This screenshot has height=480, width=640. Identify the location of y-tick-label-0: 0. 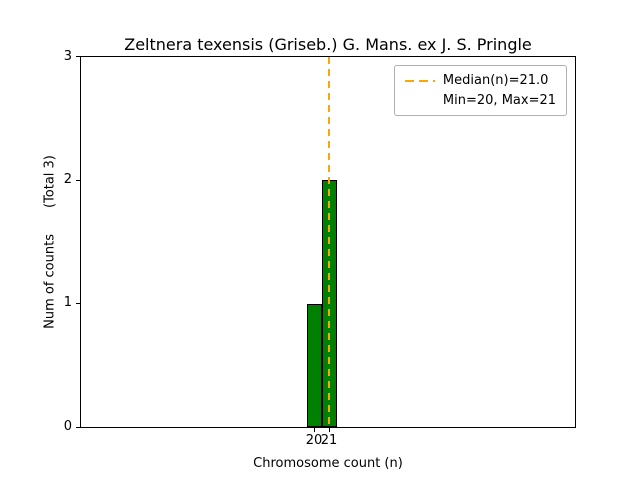
(67, 426).